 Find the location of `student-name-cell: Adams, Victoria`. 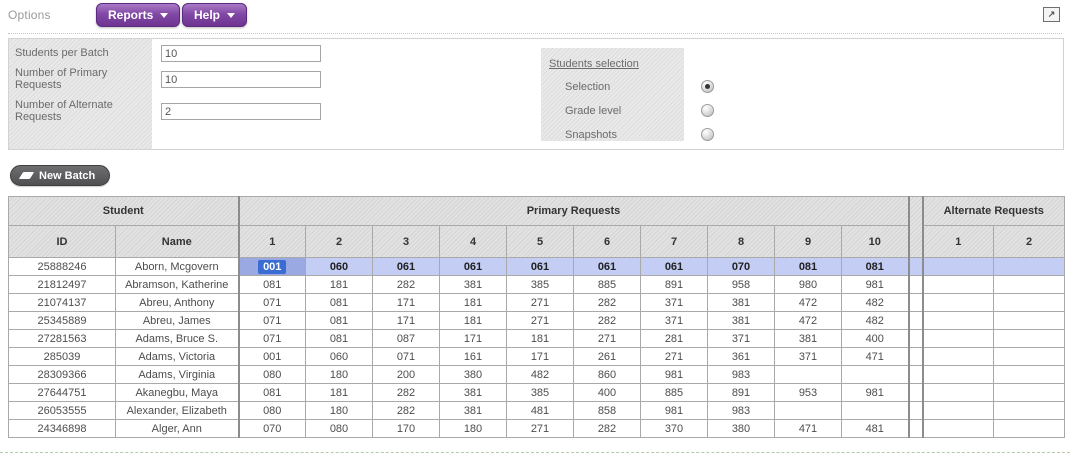

student-name-cell: Adams, Victoria is located at coordinates (177, 356).